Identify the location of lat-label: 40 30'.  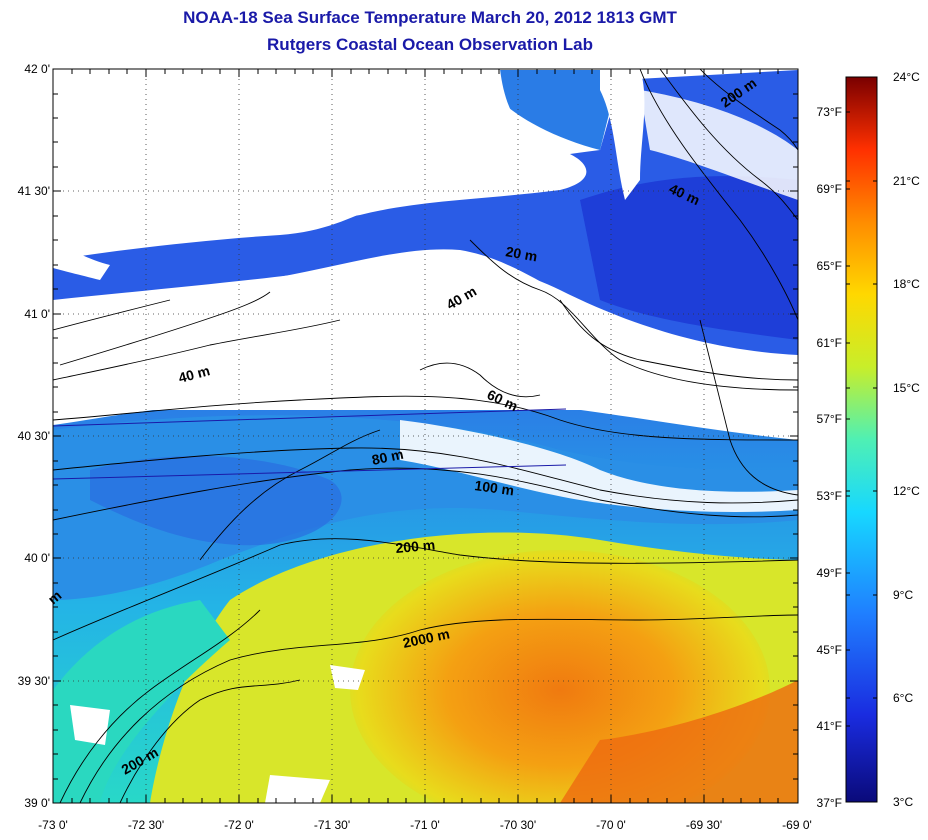
(34, 436).